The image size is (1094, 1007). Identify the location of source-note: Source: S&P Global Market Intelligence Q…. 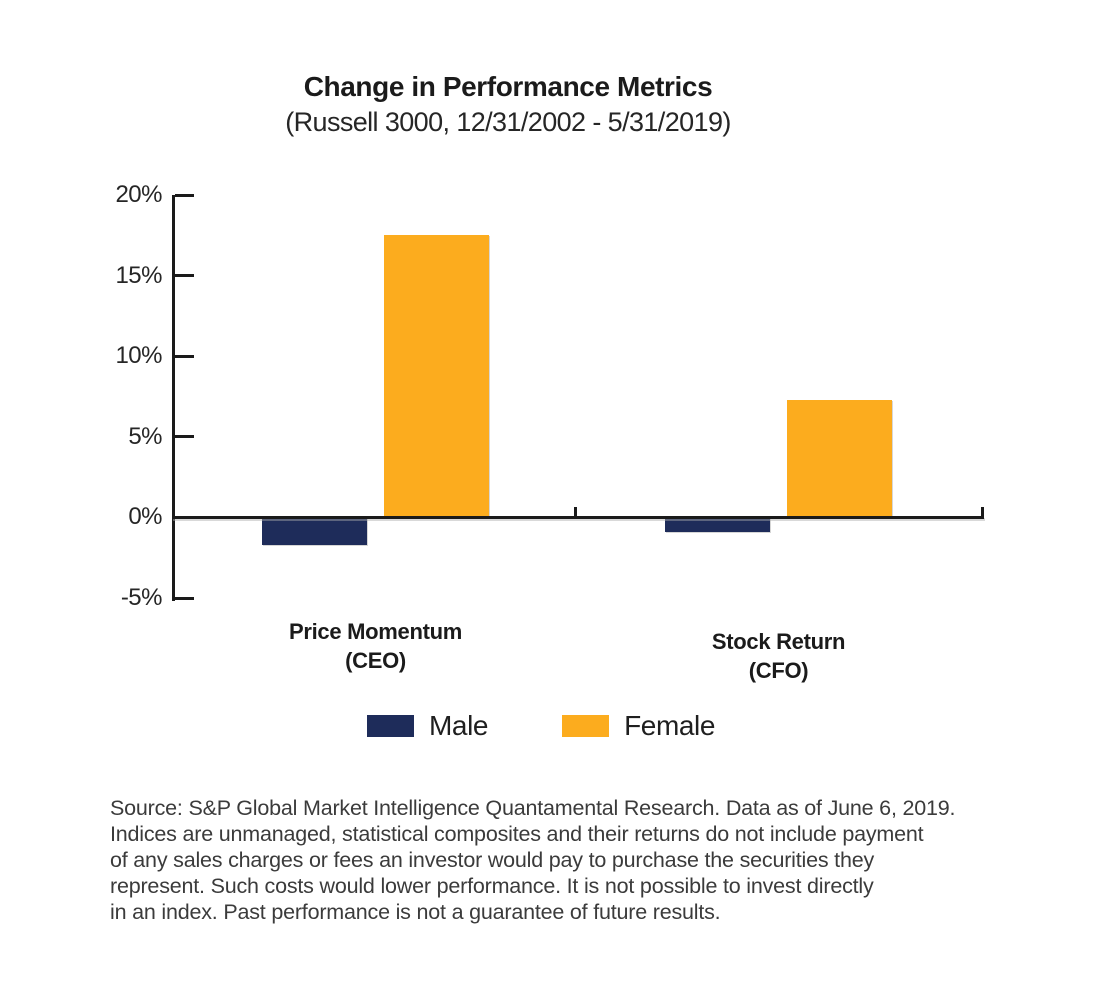
(575, 860).